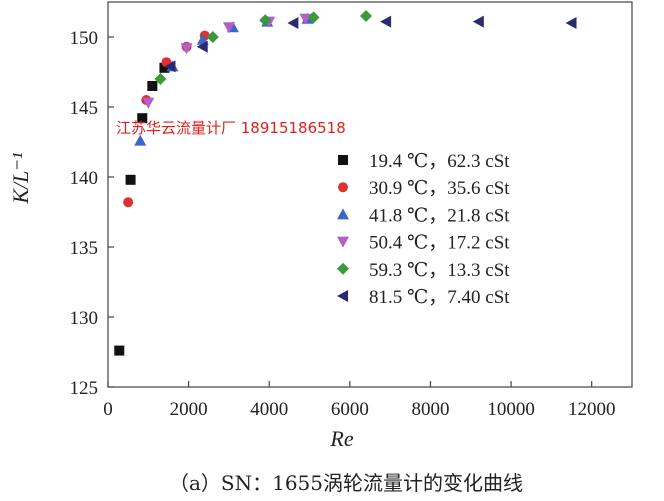 Image resolution: width=664 pixels, height=501 pixels. Describe the element at coordinates (231, 128) in the screenshot. I see `watermark: 江苏华云流量计厂 18915186518` at that location.